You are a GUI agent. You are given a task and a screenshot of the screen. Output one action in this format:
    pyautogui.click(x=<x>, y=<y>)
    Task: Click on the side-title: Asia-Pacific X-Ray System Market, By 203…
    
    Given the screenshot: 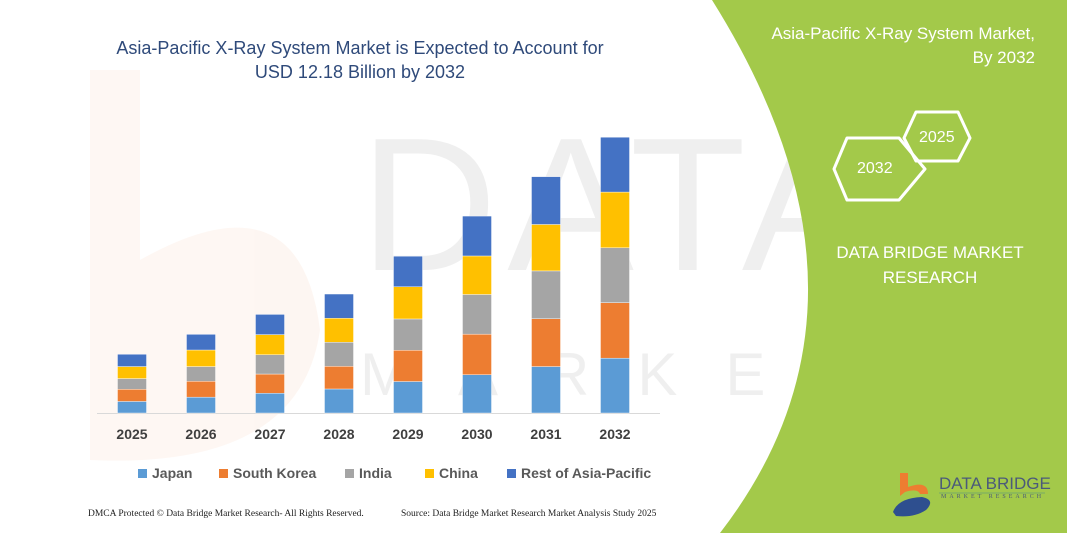 What is the action you would take?
    pyautogui.click(x=875, y=46)
    